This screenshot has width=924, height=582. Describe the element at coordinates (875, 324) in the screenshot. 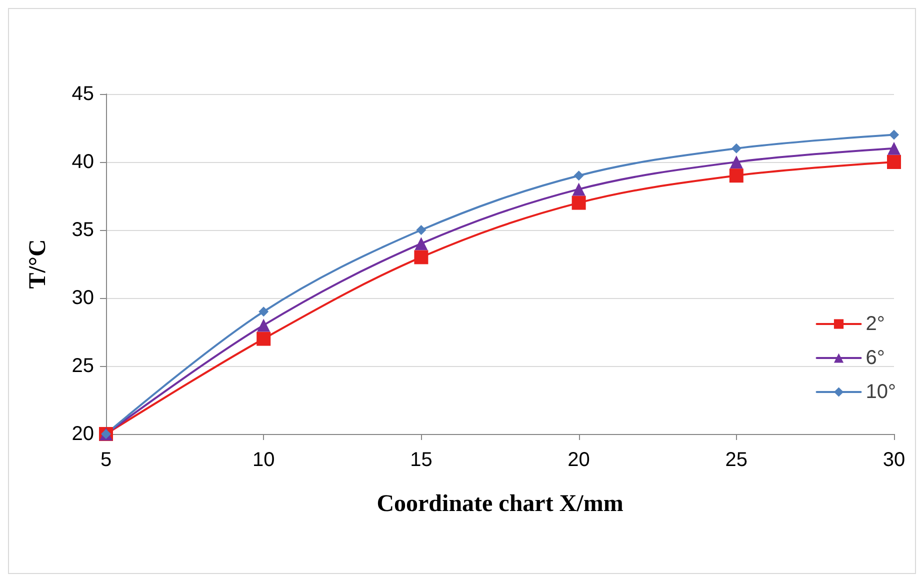

I see `legend-label: 2°` at that location.